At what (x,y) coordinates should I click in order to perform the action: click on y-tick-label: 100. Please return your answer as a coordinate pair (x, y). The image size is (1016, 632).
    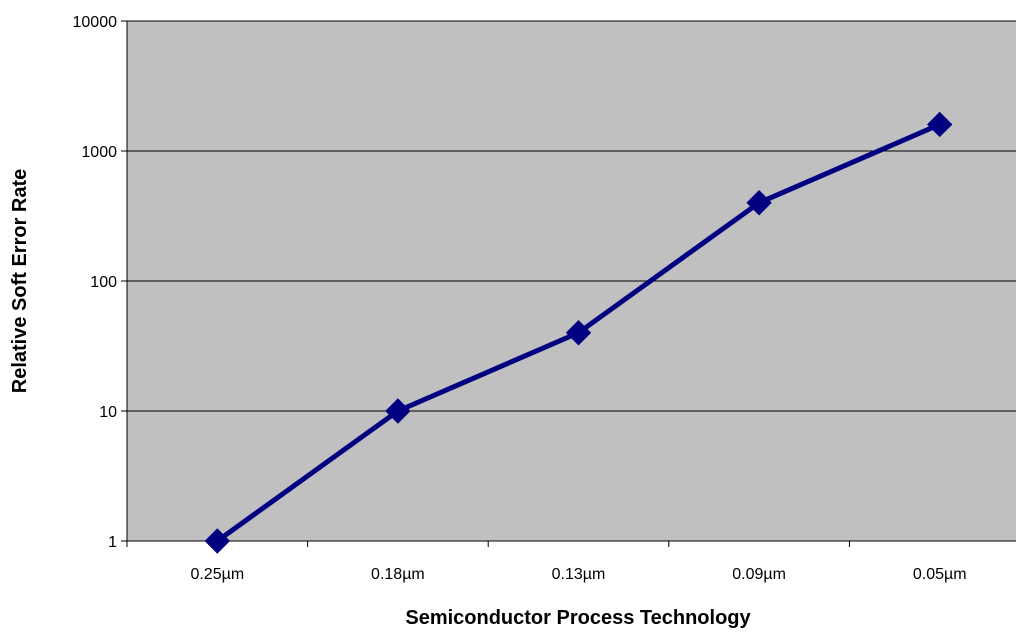
    Looking at the image, I should click on (103, 282).